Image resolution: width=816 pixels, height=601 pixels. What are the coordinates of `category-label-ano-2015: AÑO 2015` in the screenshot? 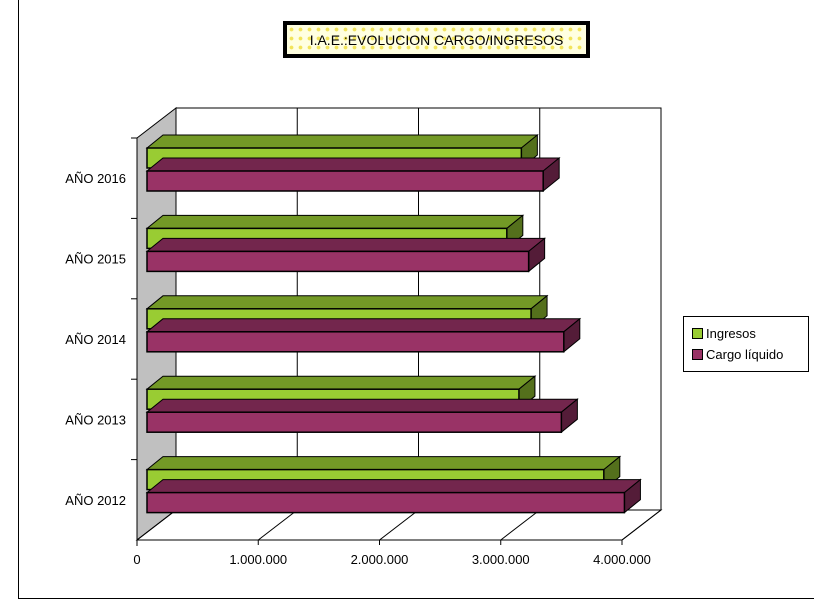 It's located at (95, 259).